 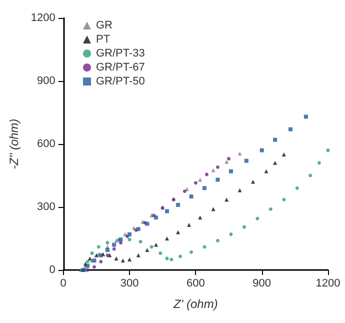 I want to click on y-axis-title: -Z'' (ohm), so click(x=14, y=144).